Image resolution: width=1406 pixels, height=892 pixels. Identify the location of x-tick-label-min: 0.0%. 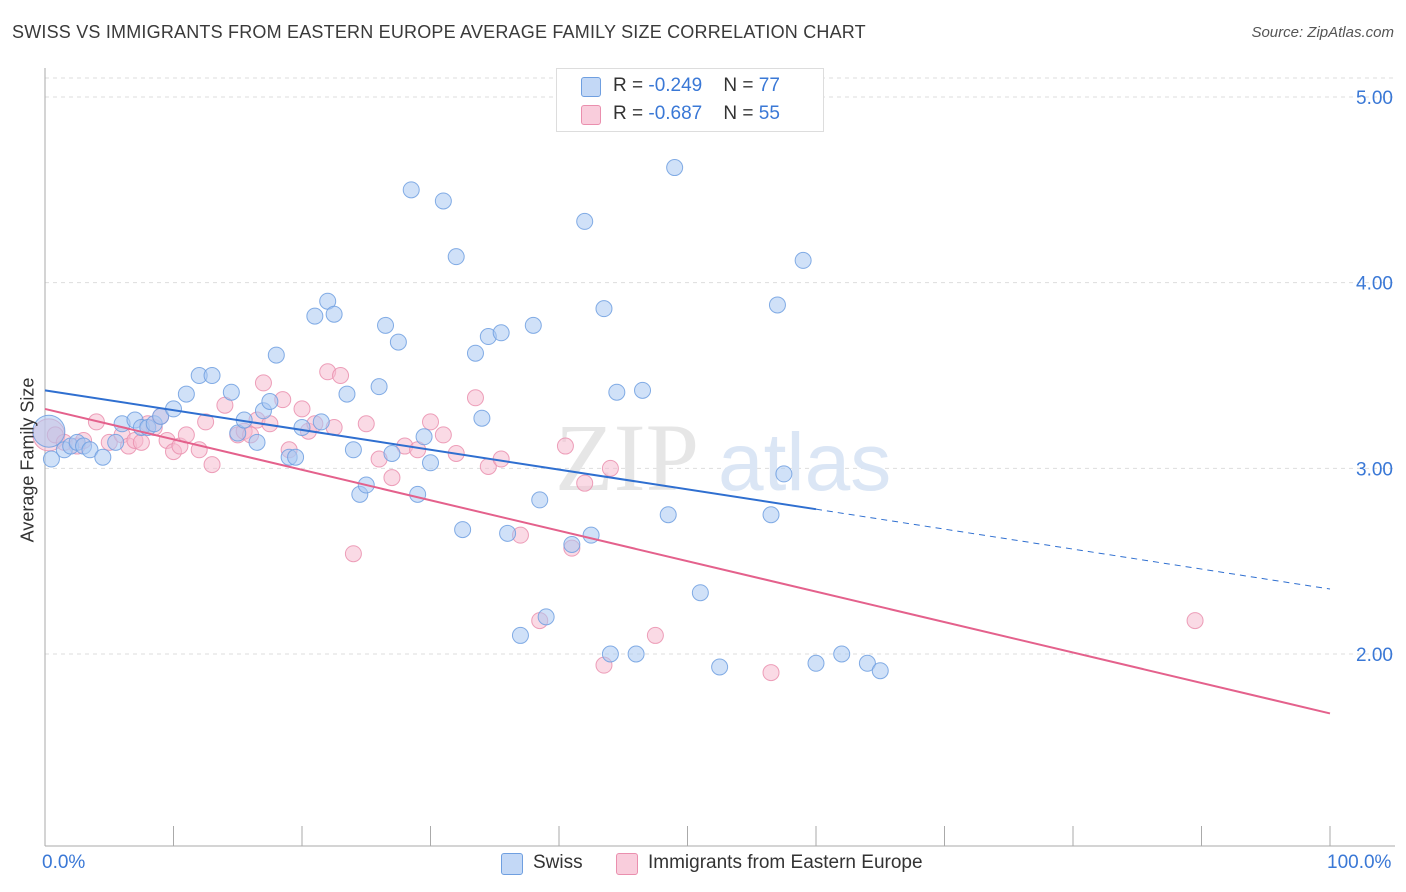
(64, 862).